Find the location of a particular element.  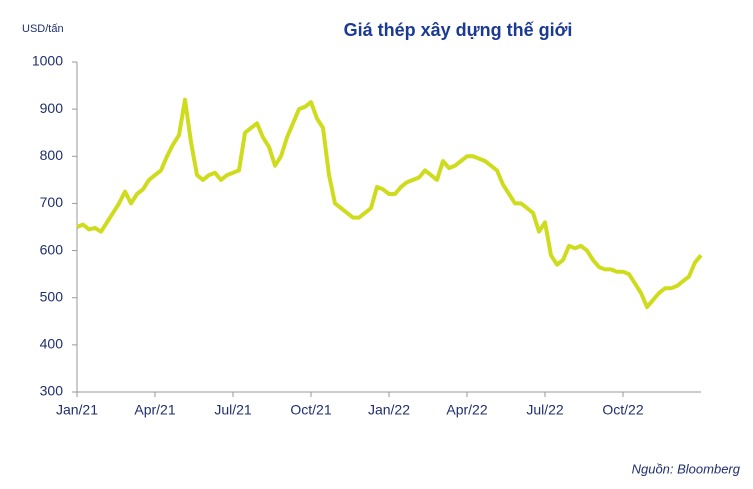

x-tick-label: Jul/21 is located at coordinates (233, 410).